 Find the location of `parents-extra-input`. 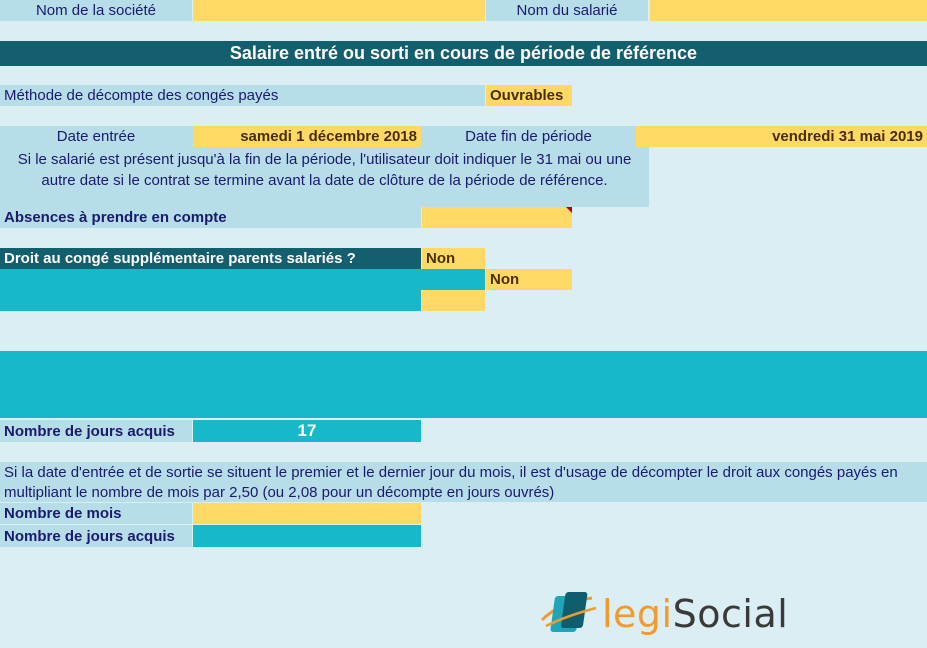

parents-extra-input is located at coordinates (453, 300).